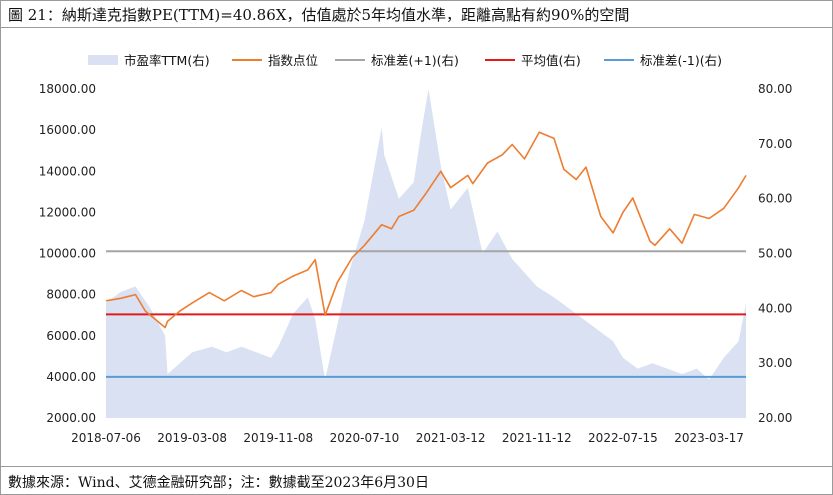 This screenshot has height=495, width=833. Describe the element at coordinates (67, 130) in the screenshot. I see `y-left-tick-label: 16000.00` at that location.